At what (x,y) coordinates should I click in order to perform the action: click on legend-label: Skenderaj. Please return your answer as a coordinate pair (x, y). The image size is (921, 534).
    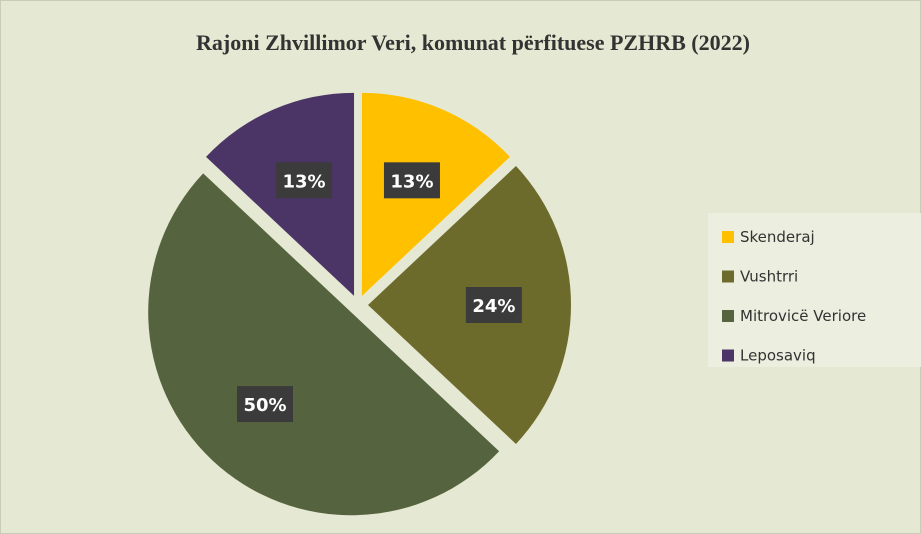
    Looking at the image, I should click on (777, 237).